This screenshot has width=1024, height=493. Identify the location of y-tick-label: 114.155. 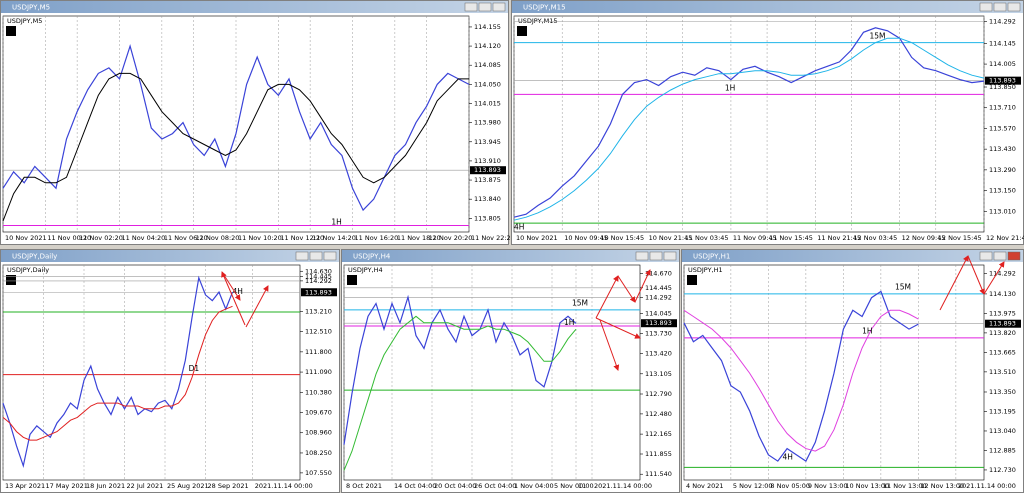
(487, 27).